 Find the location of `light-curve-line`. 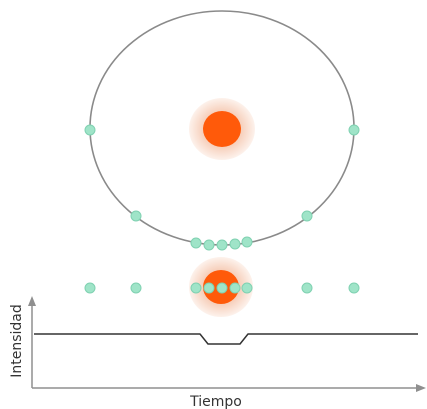

light-curve-line is located at coordinates (226, 339).